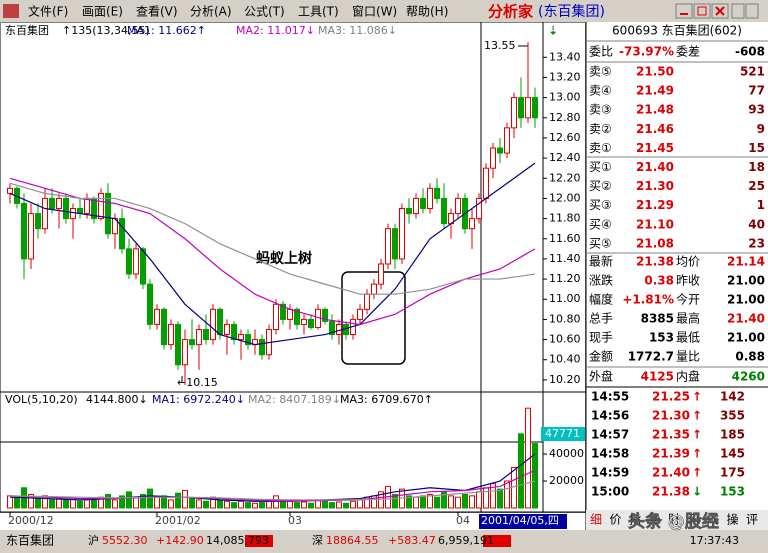 The height and width of the screenshot is (553, 768). What do you see at coordinates (294, 399) in the screenshot?
I see `volume-header: MA2: 8407.189↓` at bounding box center [294, 399].